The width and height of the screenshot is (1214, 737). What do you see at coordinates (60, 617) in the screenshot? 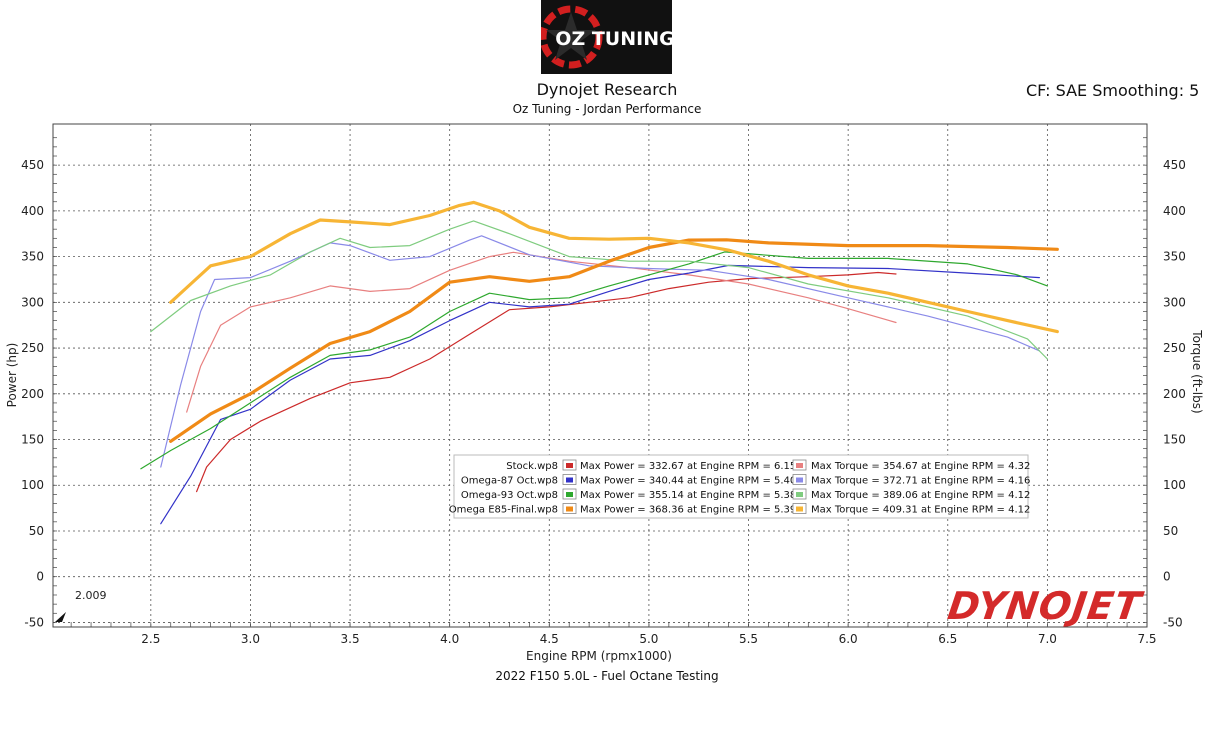
I see `origin-arrow-icon` at bounding box center [60, 617].